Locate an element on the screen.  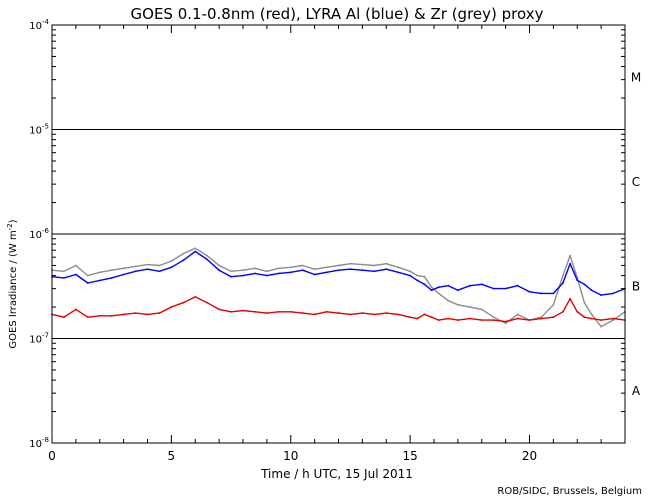
y-axis-label: GOES Irradiance / (W m-2) is located at coordinates (12, 283).